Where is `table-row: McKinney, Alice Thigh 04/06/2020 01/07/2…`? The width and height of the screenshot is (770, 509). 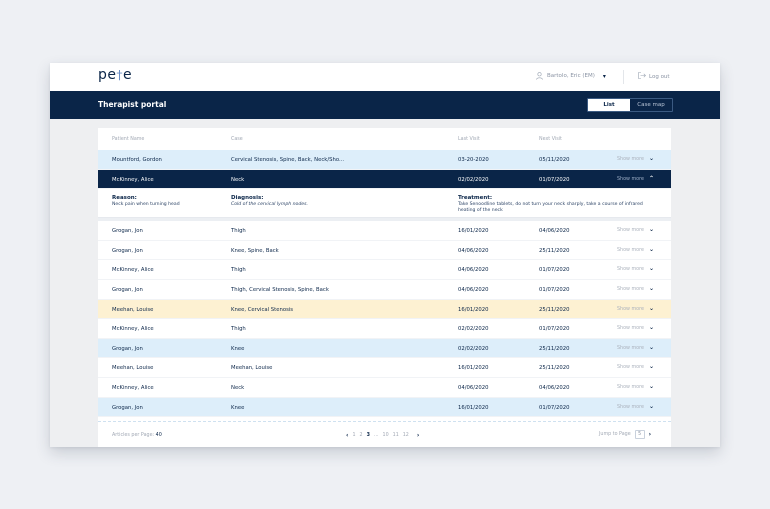
table-row: McKinney, Alice Thigh 04/06/2020 01/07/2… is located at coordinates (384, 270).